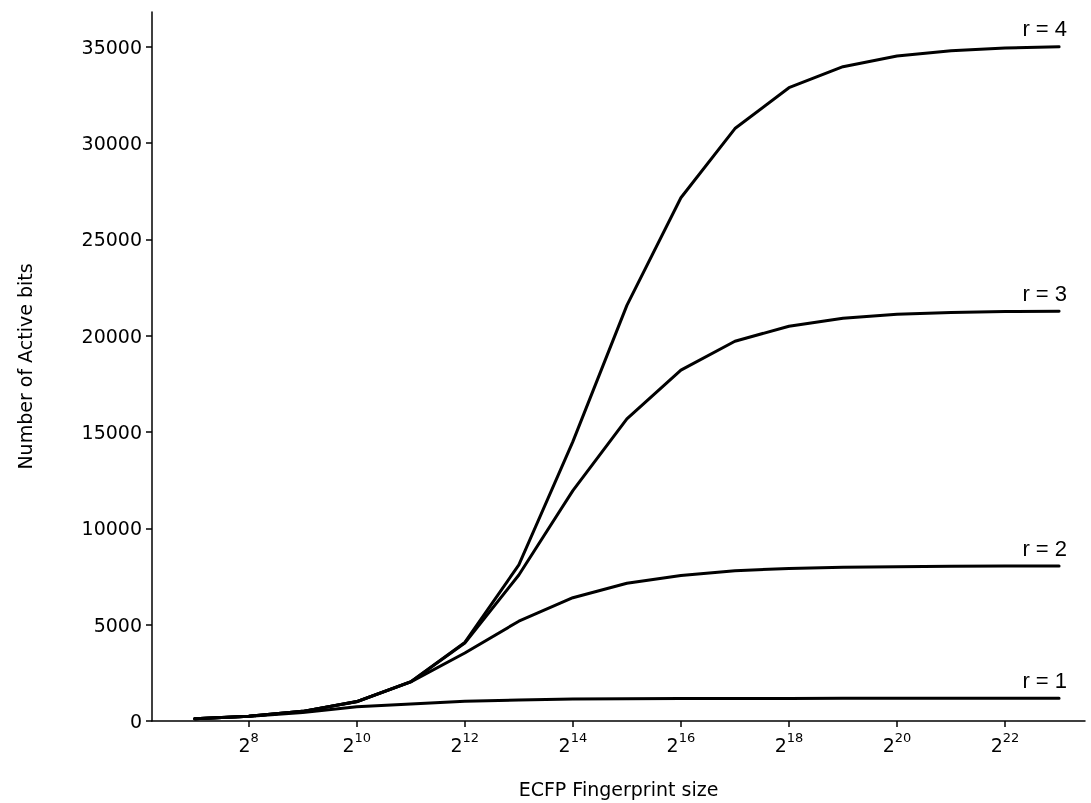 The height and width of the screenshot is (803, 1091). Describe the element at coordinates (117, 624) in the screenshot. I see `y-tick-label: 5000` at that location.